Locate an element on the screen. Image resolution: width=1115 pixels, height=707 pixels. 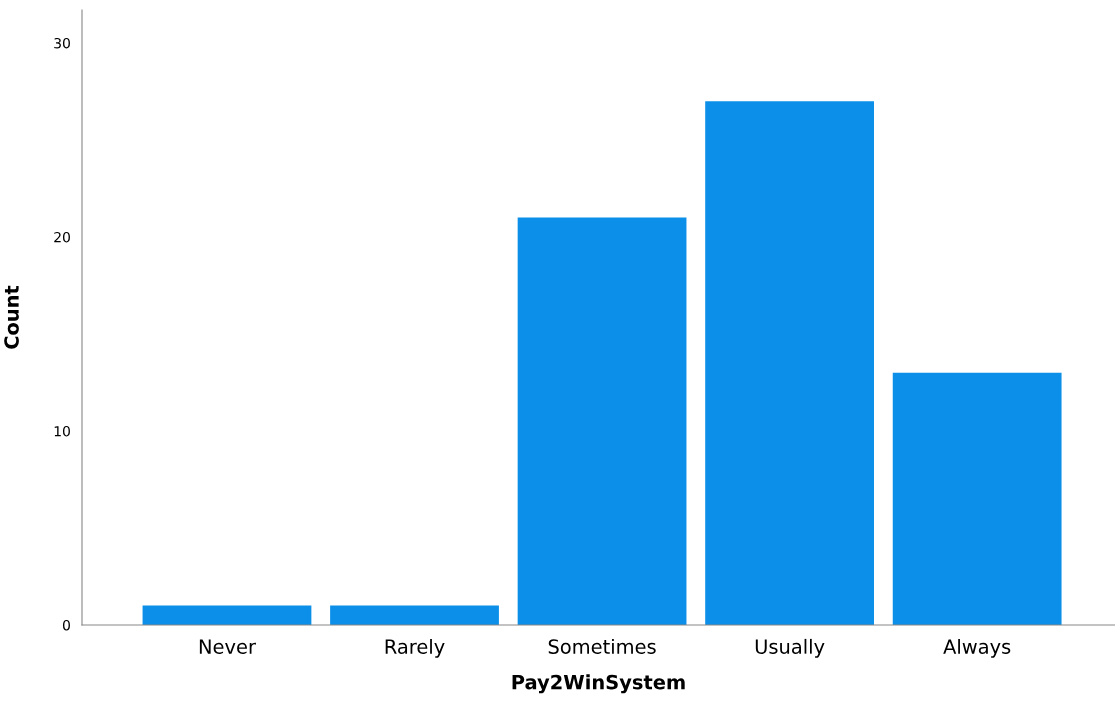
y-axis-title: Count is located at coordinates (11, 317).